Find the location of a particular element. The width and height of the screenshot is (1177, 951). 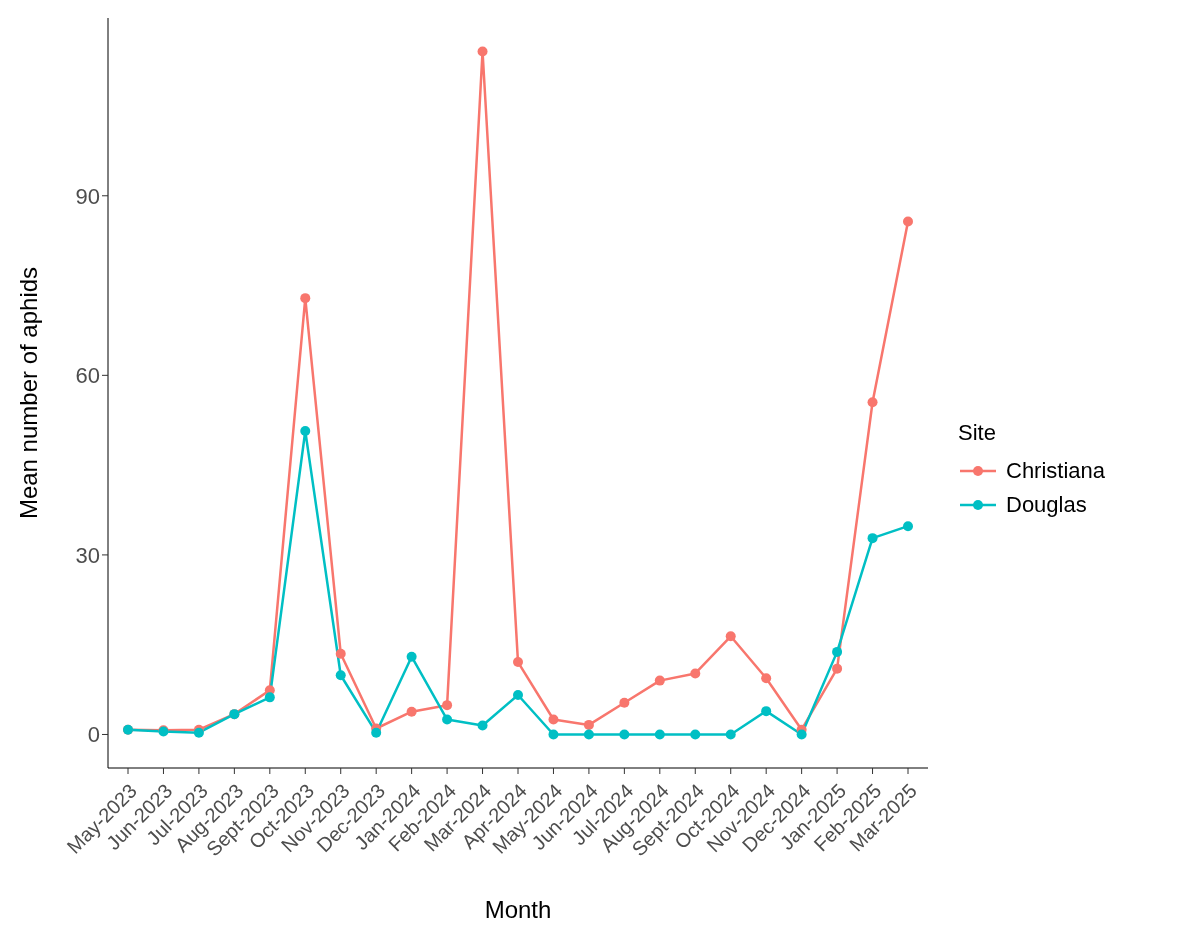

y-tick-label: 60 is located at coordinates (87, 376).